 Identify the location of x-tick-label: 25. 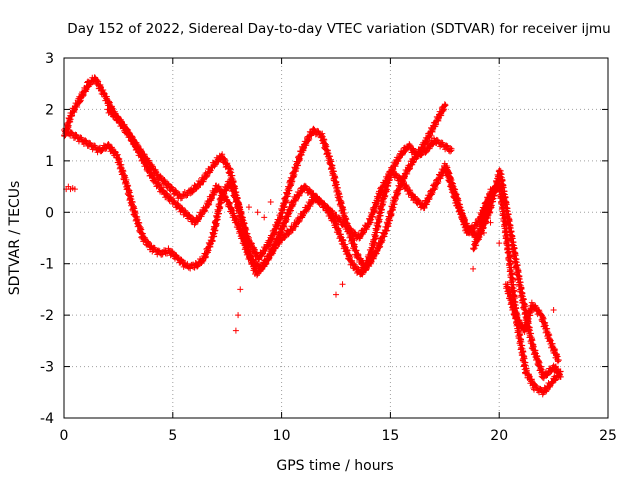
(608, 436).